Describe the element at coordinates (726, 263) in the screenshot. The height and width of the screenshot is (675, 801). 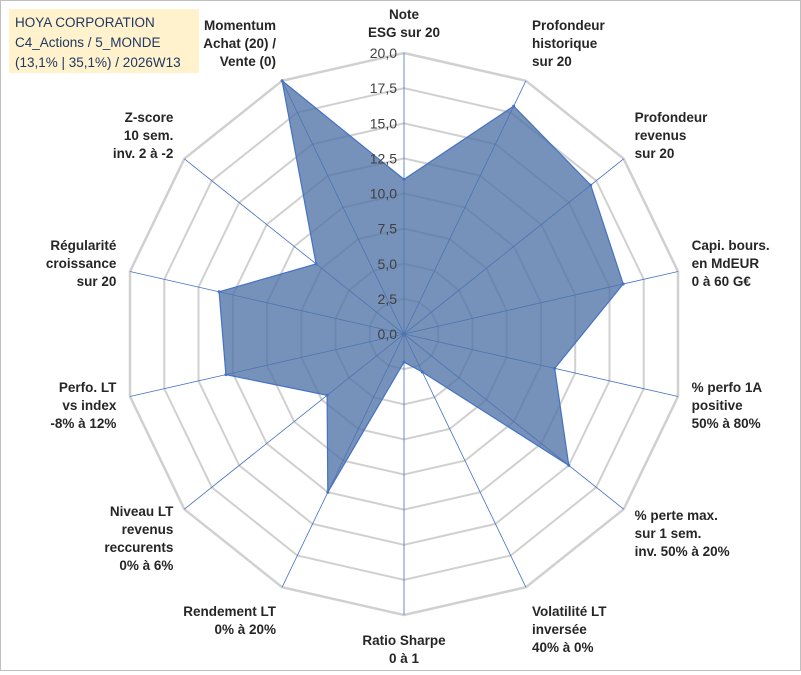
I see `axis-label-line: en MdEUR` at that location.